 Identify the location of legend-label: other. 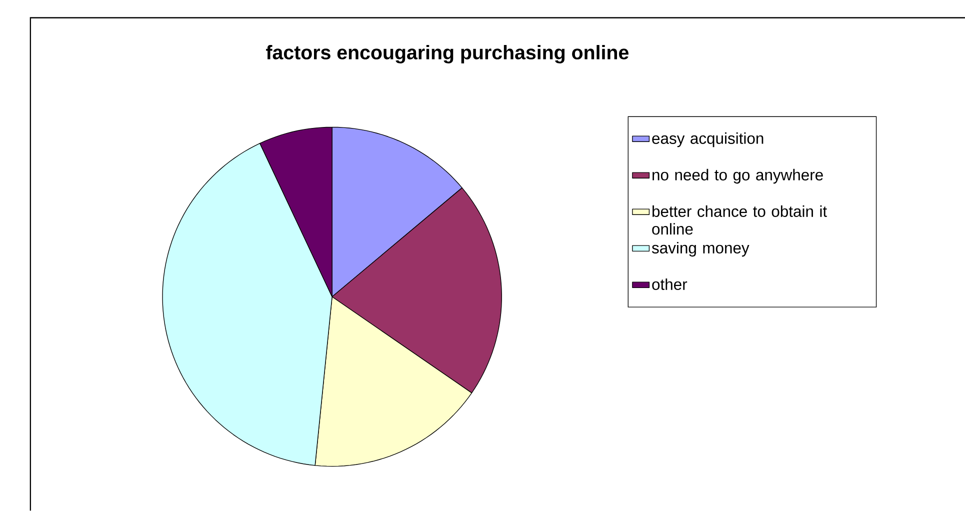
(670, 284).